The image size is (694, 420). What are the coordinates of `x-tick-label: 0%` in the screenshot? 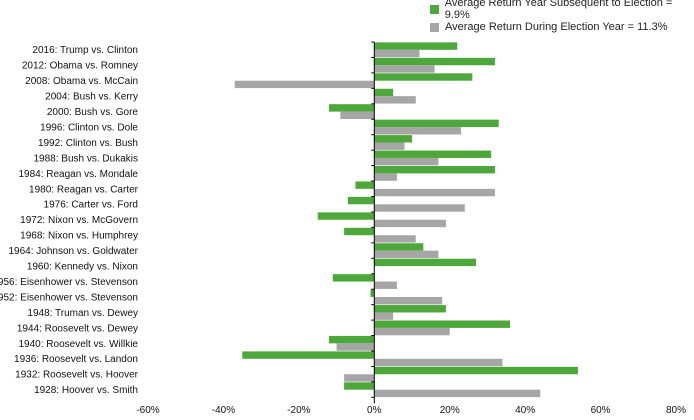 It's located at (374, 410).